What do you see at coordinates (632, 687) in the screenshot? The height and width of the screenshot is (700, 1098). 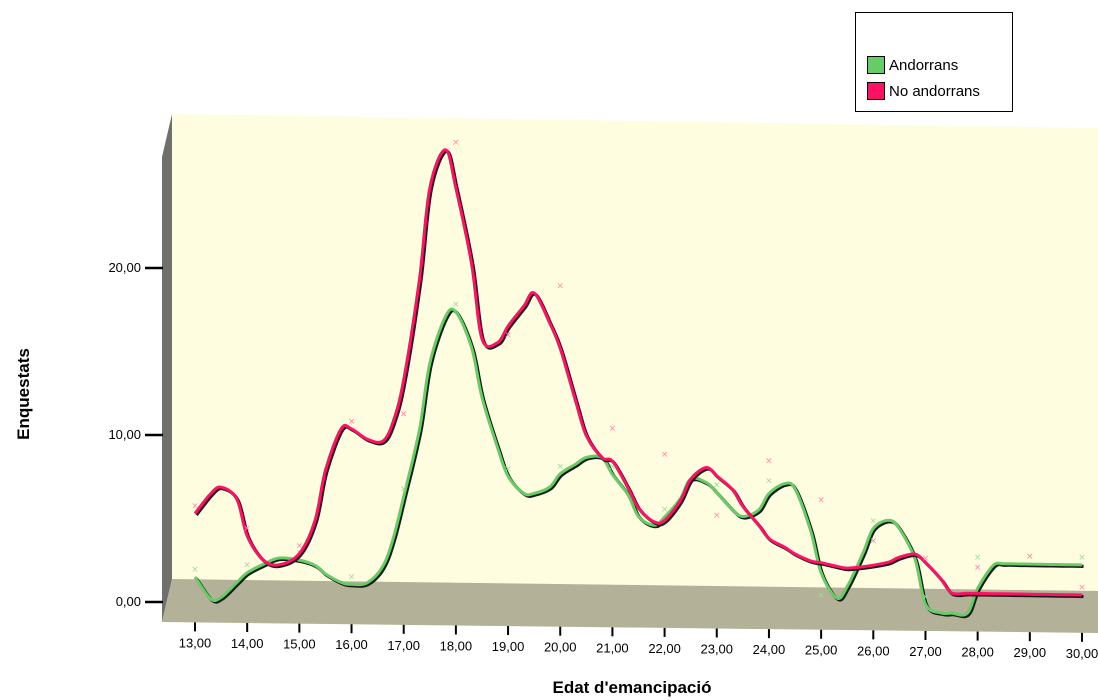 I see `x-axis-title: Edat d'emancipació` at bounding box center [632, 687].